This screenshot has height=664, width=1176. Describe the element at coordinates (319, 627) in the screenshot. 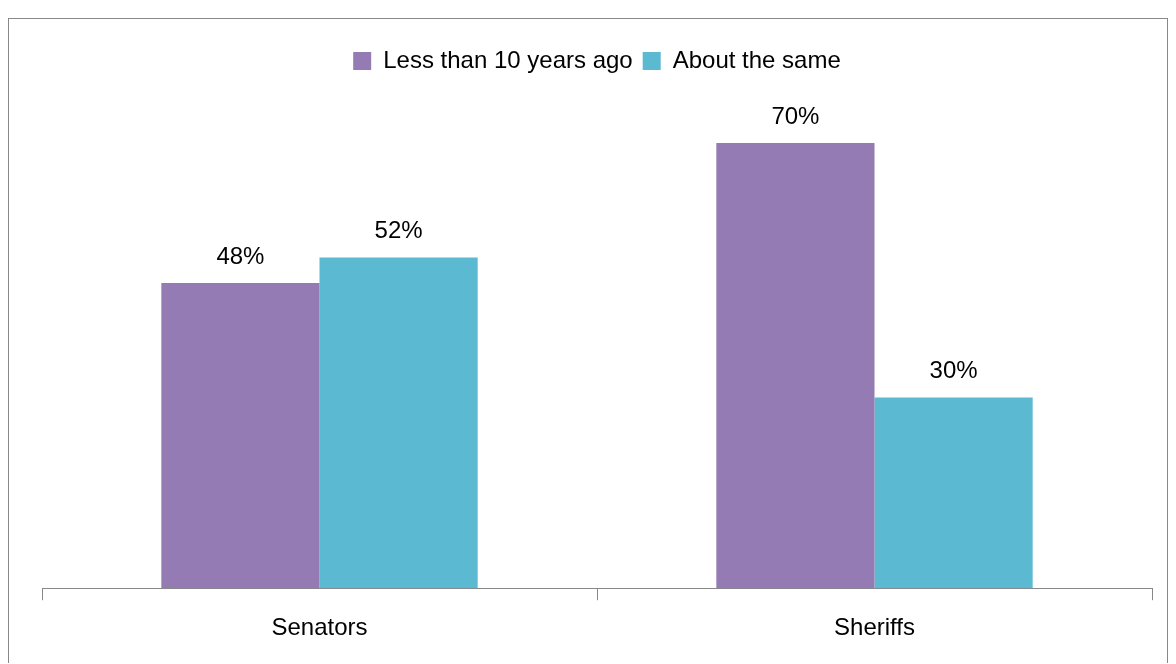

I see `x-tick-label: Senators` at that location.